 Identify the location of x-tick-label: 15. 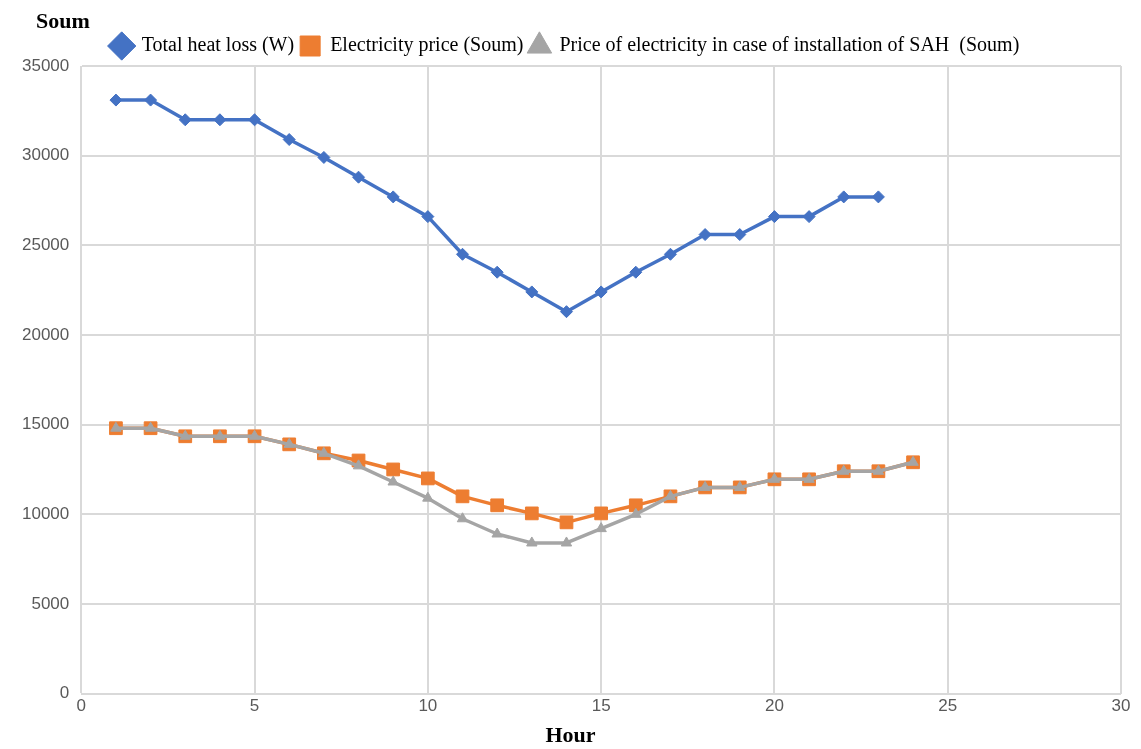
(601, 706).